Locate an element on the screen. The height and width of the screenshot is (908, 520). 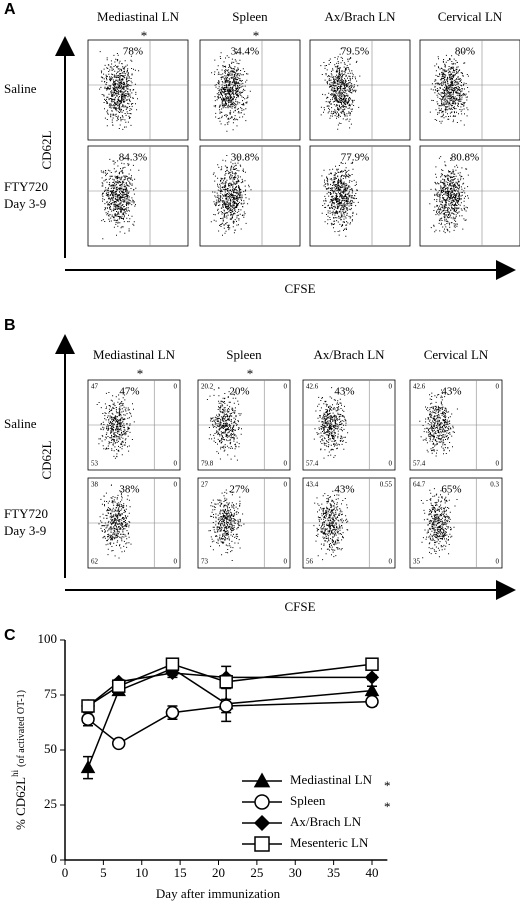
quadrant-percent: 79.5% is located at coordinates (355, 52).